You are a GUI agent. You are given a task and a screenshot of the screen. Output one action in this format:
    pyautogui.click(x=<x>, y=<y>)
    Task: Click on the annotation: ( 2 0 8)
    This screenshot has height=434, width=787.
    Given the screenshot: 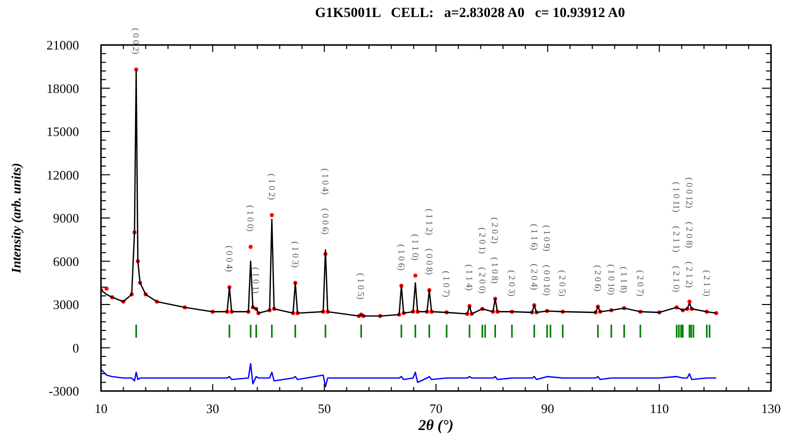 What is the action you would take?
    pyautogui.click(x=689, y=235)
    